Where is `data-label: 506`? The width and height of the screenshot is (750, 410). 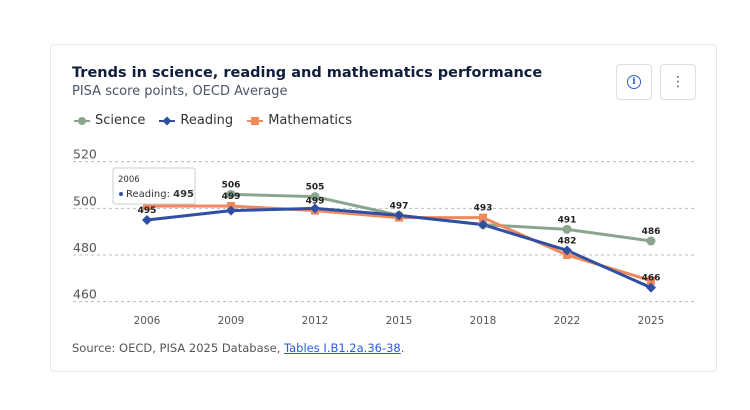 data-label: 506 is located at coordinates (231, 185).